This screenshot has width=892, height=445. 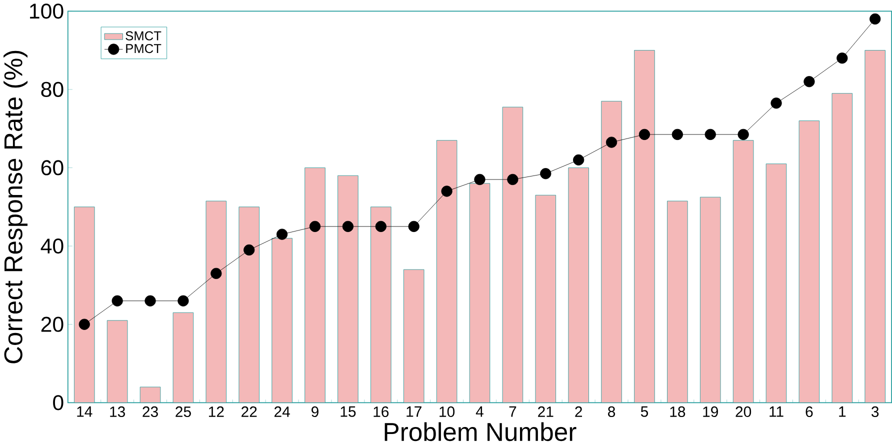 I want to click on x-tick-label: 14, so click(x=84, y=411).